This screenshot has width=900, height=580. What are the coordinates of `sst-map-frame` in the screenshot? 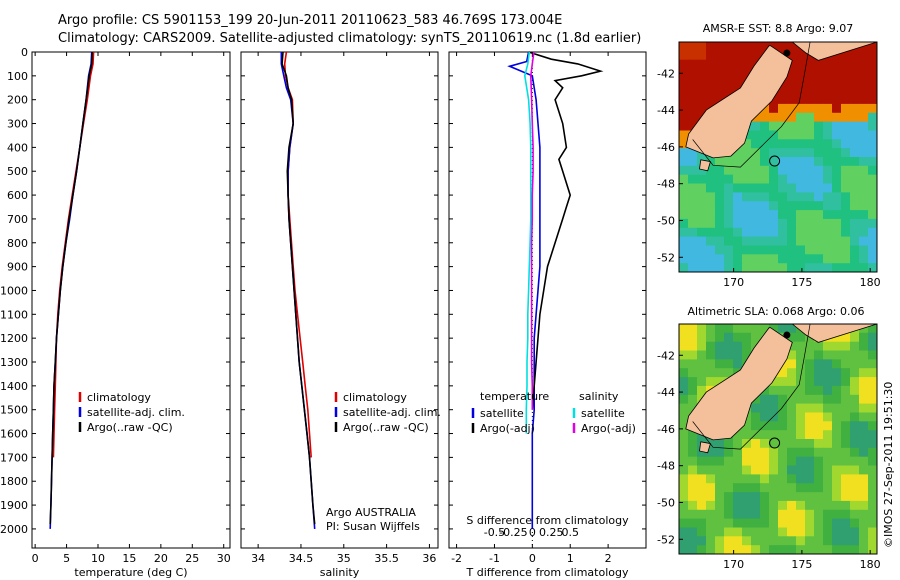 It's located at (778, 157).